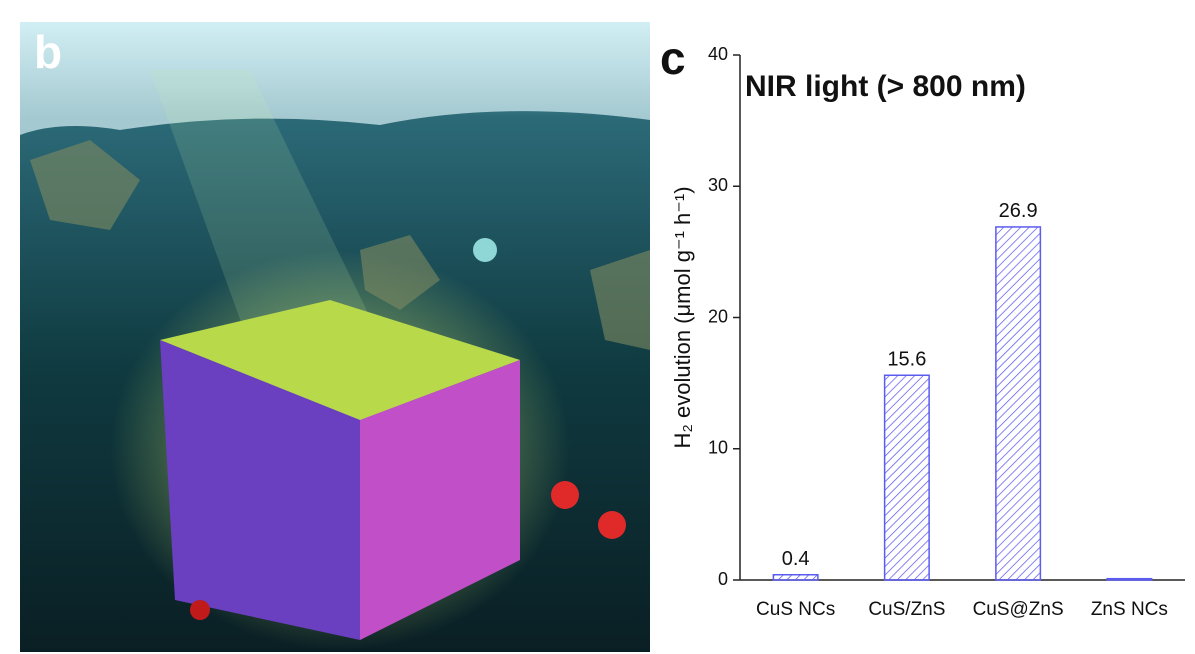 This screenshot has width=1195, height=654. I want to click on y-tick-label: 40, so click(718, 54).